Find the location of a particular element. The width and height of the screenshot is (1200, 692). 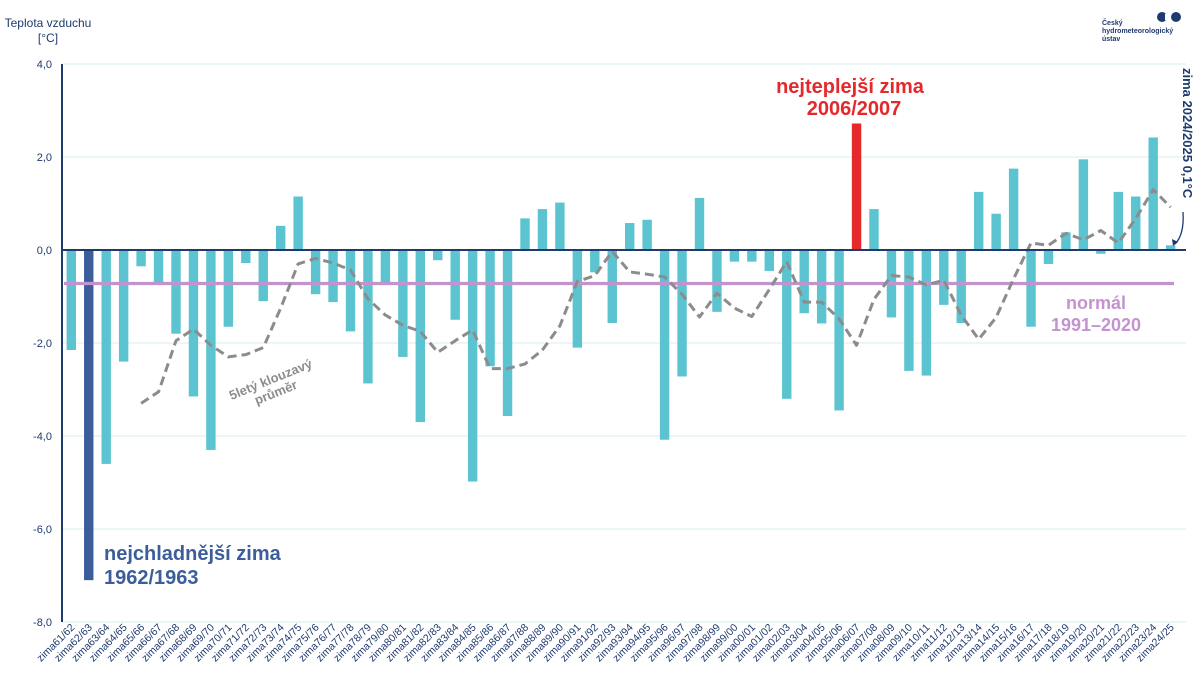

y-tick-labels: -8,0 -6,0 -4,0 -2,0 0,0 2,0 4,0 is located at coordinates (42, 344).